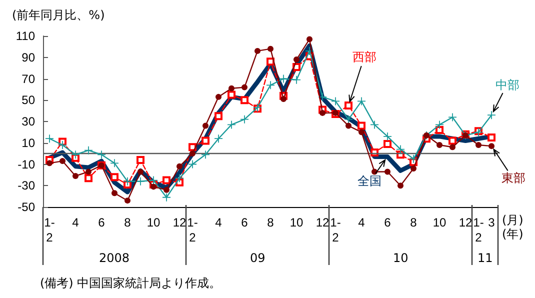  I want to click on y-tick-label: -50, so click(27, 207).